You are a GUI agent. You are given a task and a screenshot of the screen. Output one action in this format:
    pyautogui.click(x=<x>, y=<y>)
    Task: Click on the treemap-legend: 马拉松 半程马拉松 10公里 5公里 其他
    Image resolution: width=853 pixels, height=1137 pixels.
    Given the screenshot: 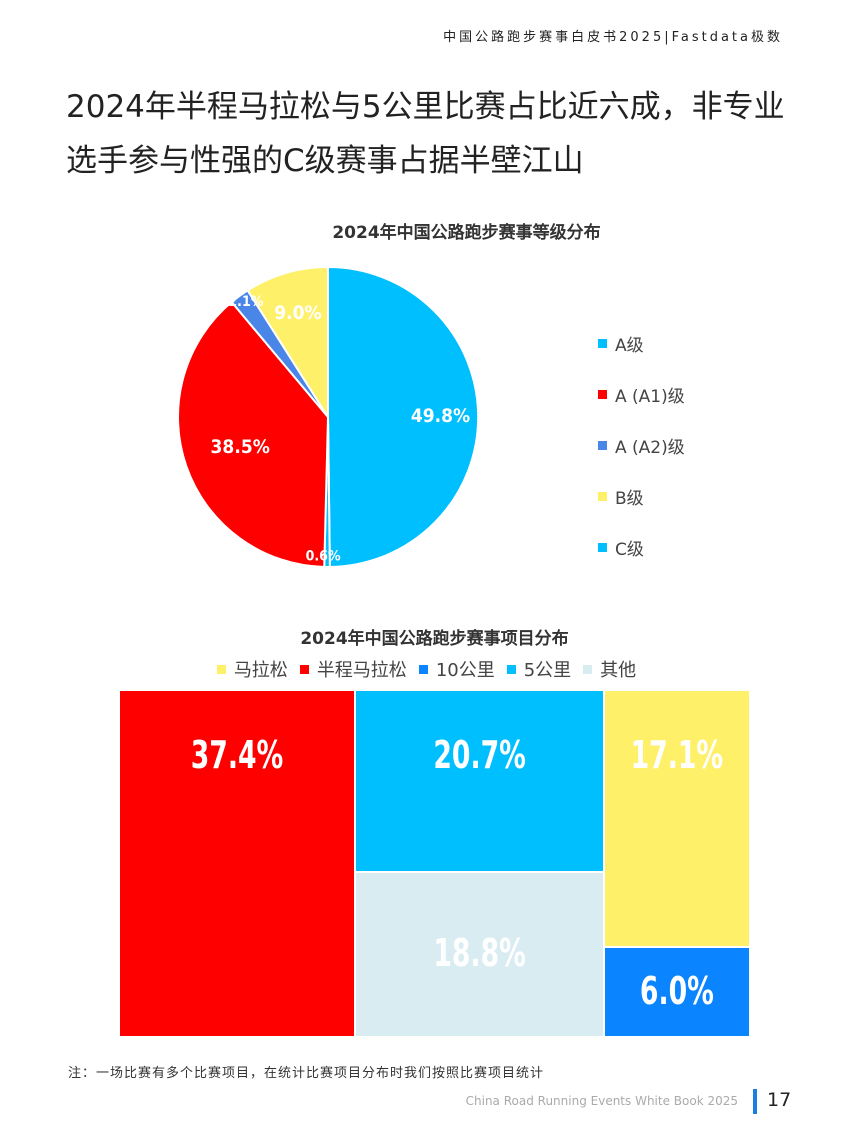 What is the action you would take?
    pyautogui.click(x=426, y=669)
    